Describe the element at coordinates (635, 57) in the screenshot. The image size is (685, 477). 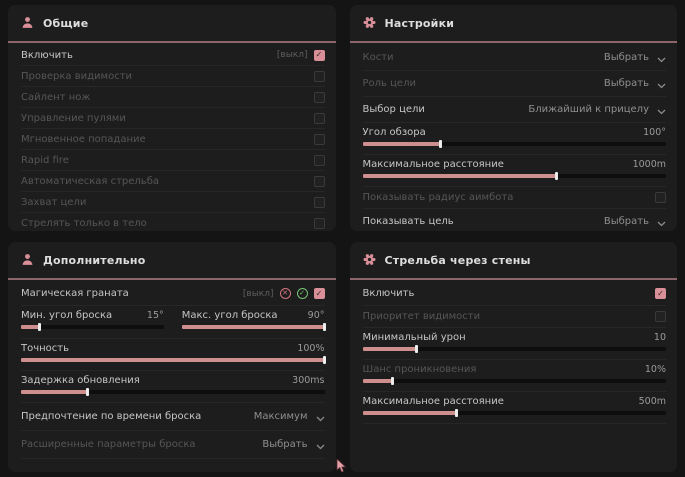
I see `bones-dropdown: Выбрать` at that location.